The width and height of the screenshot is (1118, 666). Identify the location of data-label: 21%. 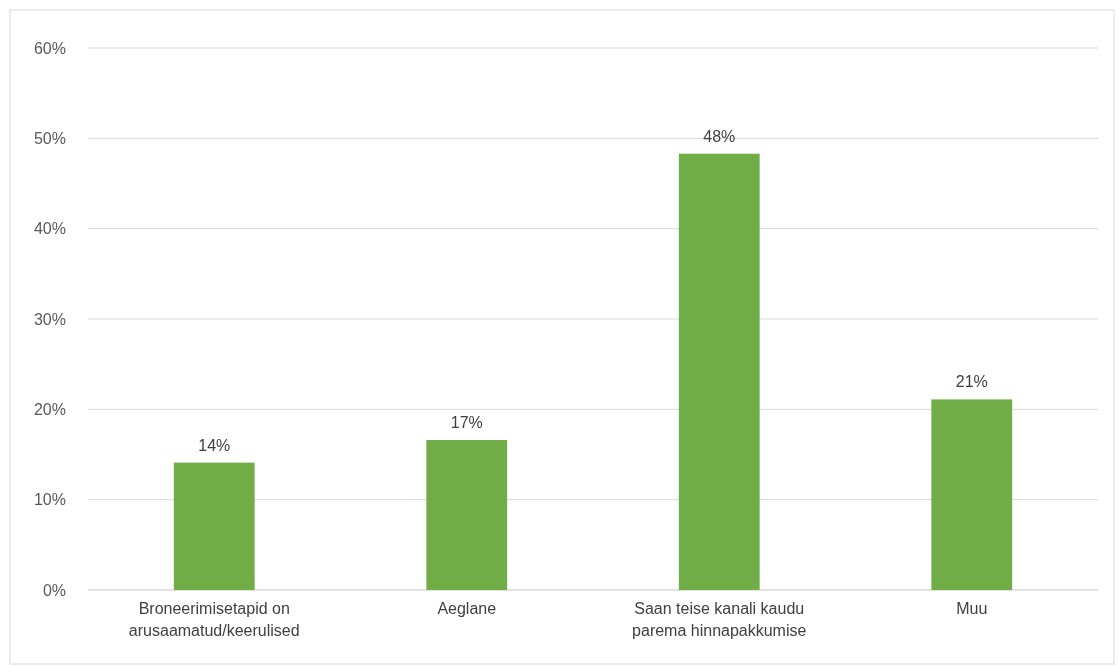
(971, 382).